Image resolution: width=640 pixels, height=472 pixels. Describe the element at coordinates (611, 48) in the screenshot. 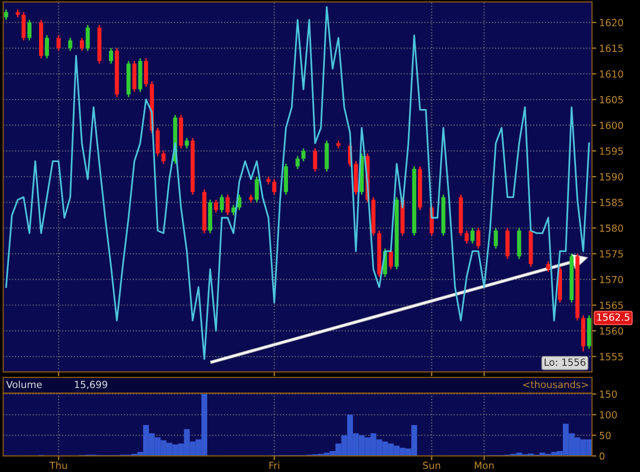

I see `y-tick-label: 1615` at that location.